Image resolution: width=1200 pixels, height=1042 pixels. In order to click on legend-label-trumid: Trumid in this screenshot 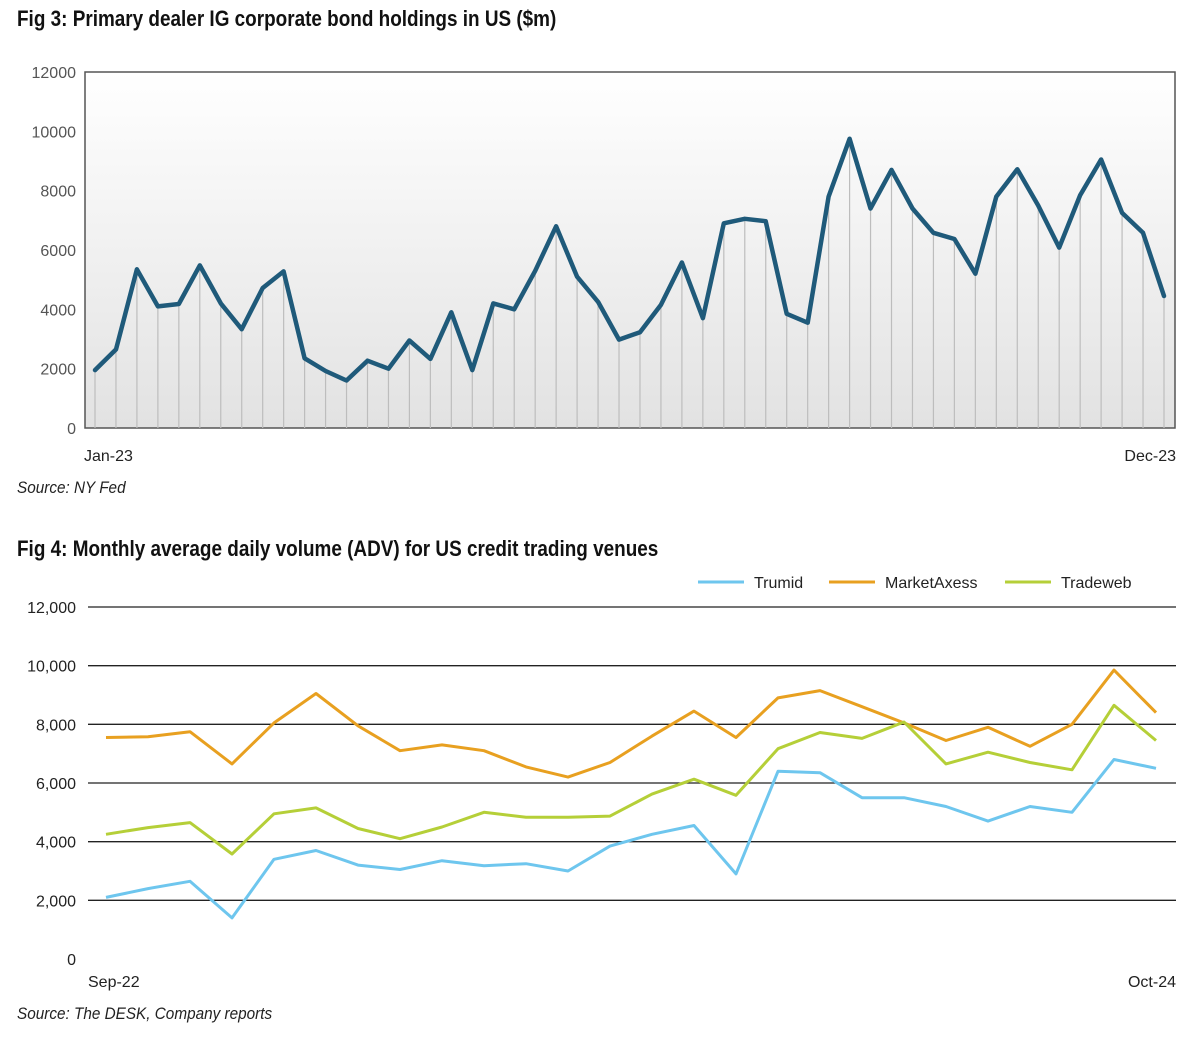, I will do `click(778, 583)`.